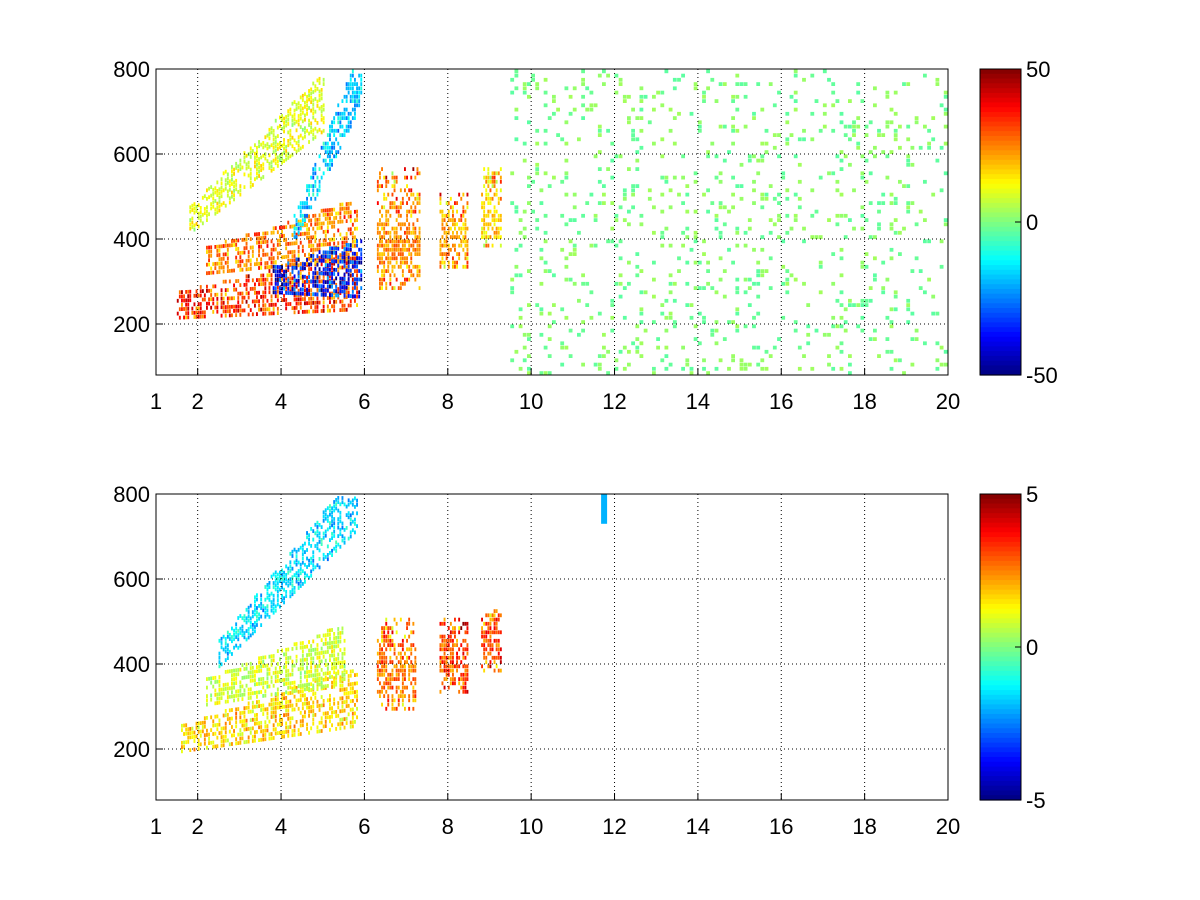  Describe the element at coordinates (864, 401) in the screenshot. I see `x-tick-label: 18` at that location.